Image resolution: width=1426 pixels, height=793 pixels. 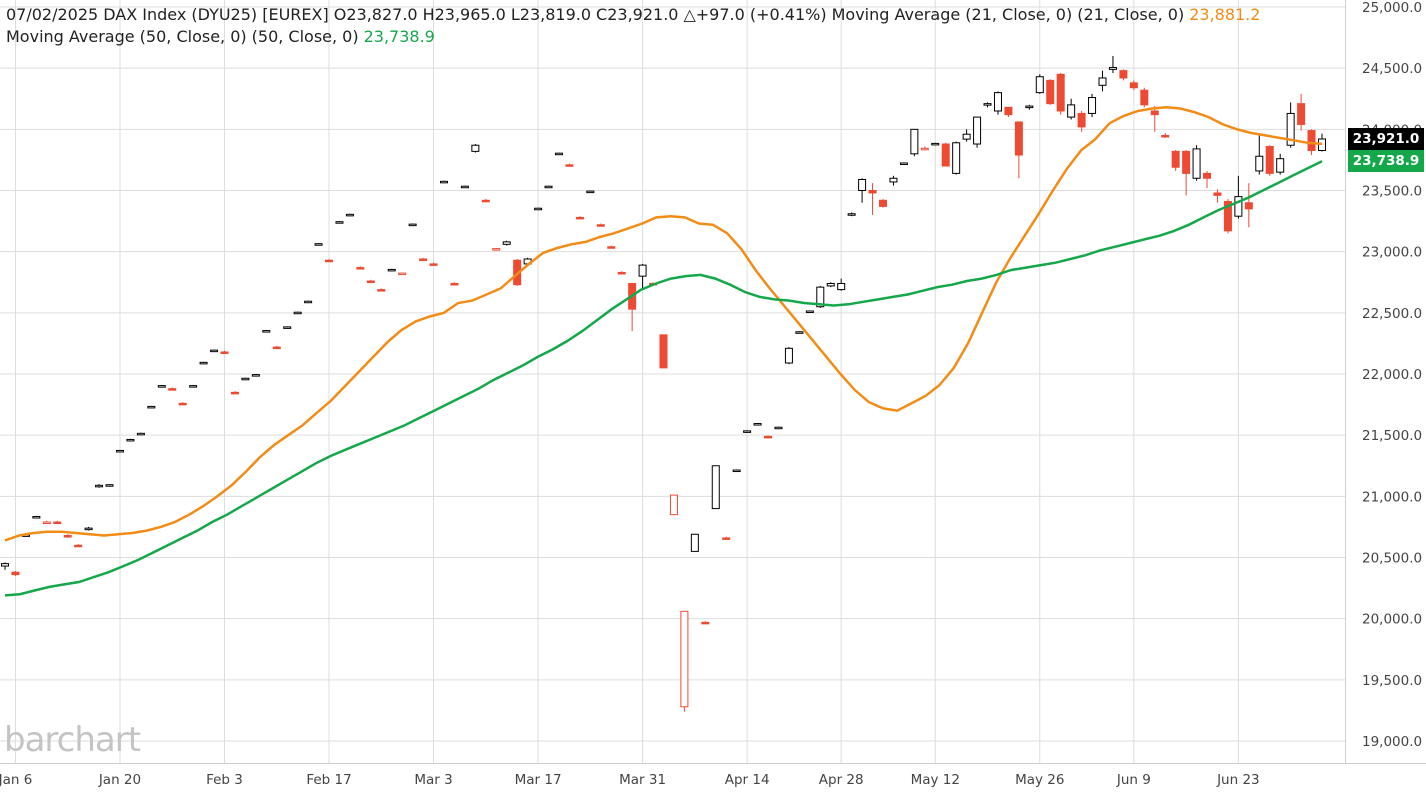 I want to click on header-high: H23,965.0, so click(x=464, y=14).